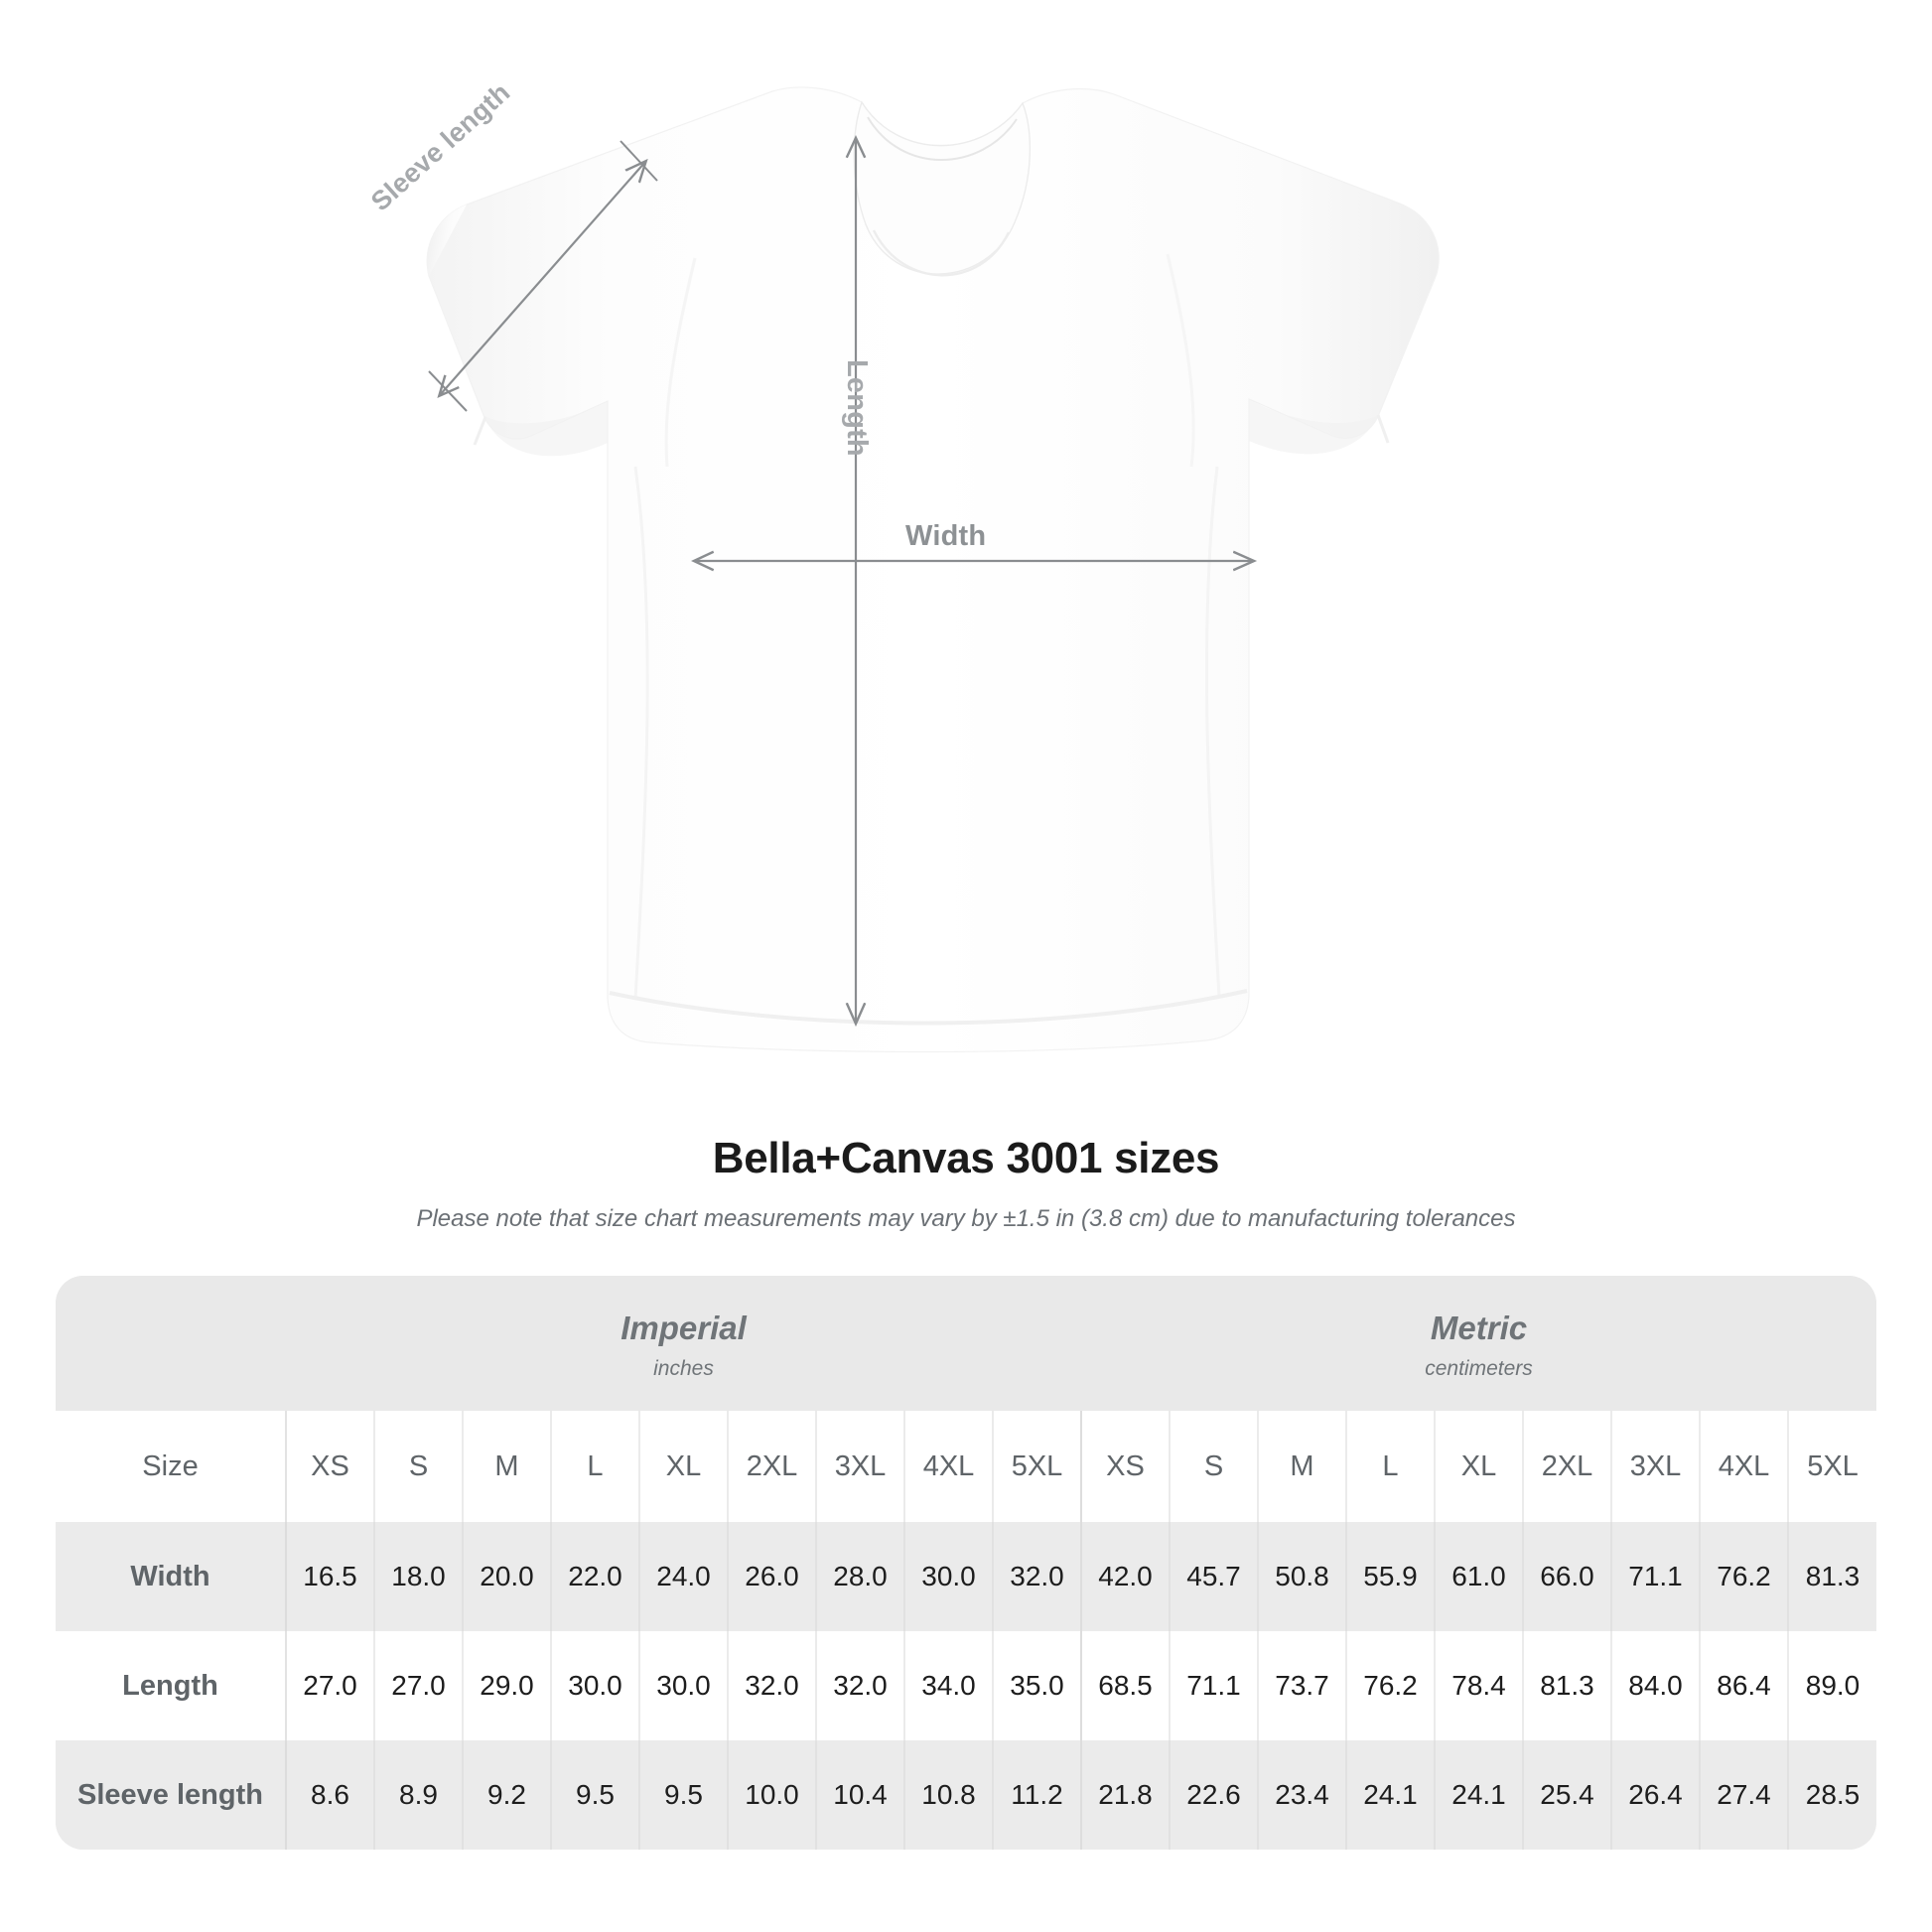 This screenshot has height=1932, width=1932. What do you see at coordinates (949, 1576) in the screenshot?
I see `cell-width-4xl-imperial: 30.0` at bounding box center [949, 1576].